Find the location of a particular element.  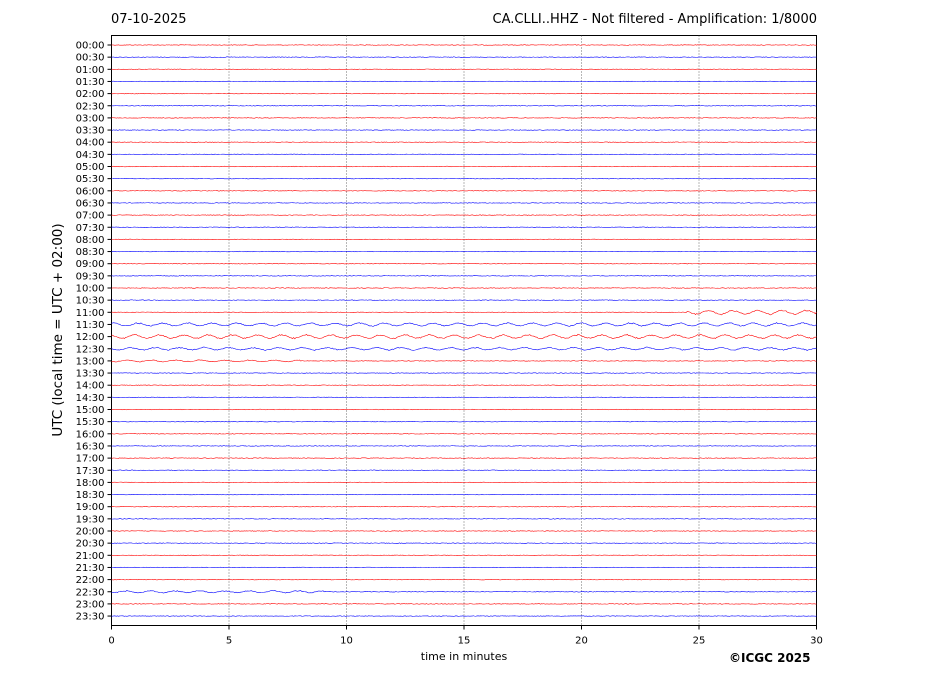

y-tick-label: 01:30 is located at coordinates (90, 82).